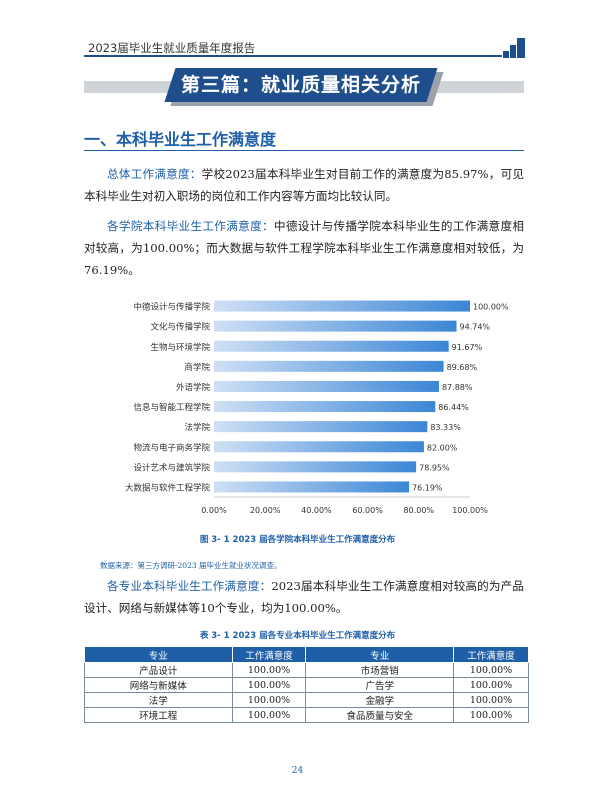  I want to click on table-caption: 表 3- 1 2023 届各专业本科毕业生工作满意度分布, so click(297, 636).